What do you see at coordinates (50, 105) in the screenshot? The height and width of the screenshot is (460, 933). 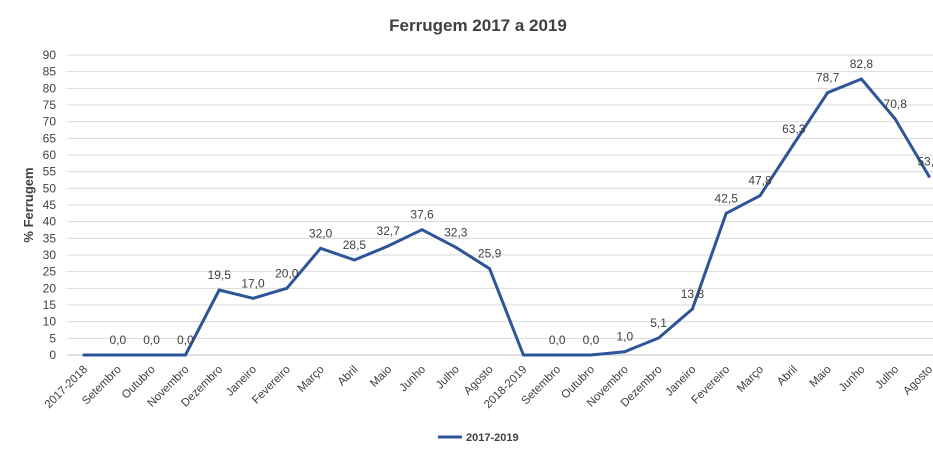 I see `y-tick-label: 75` at bounding box center [50, 105].